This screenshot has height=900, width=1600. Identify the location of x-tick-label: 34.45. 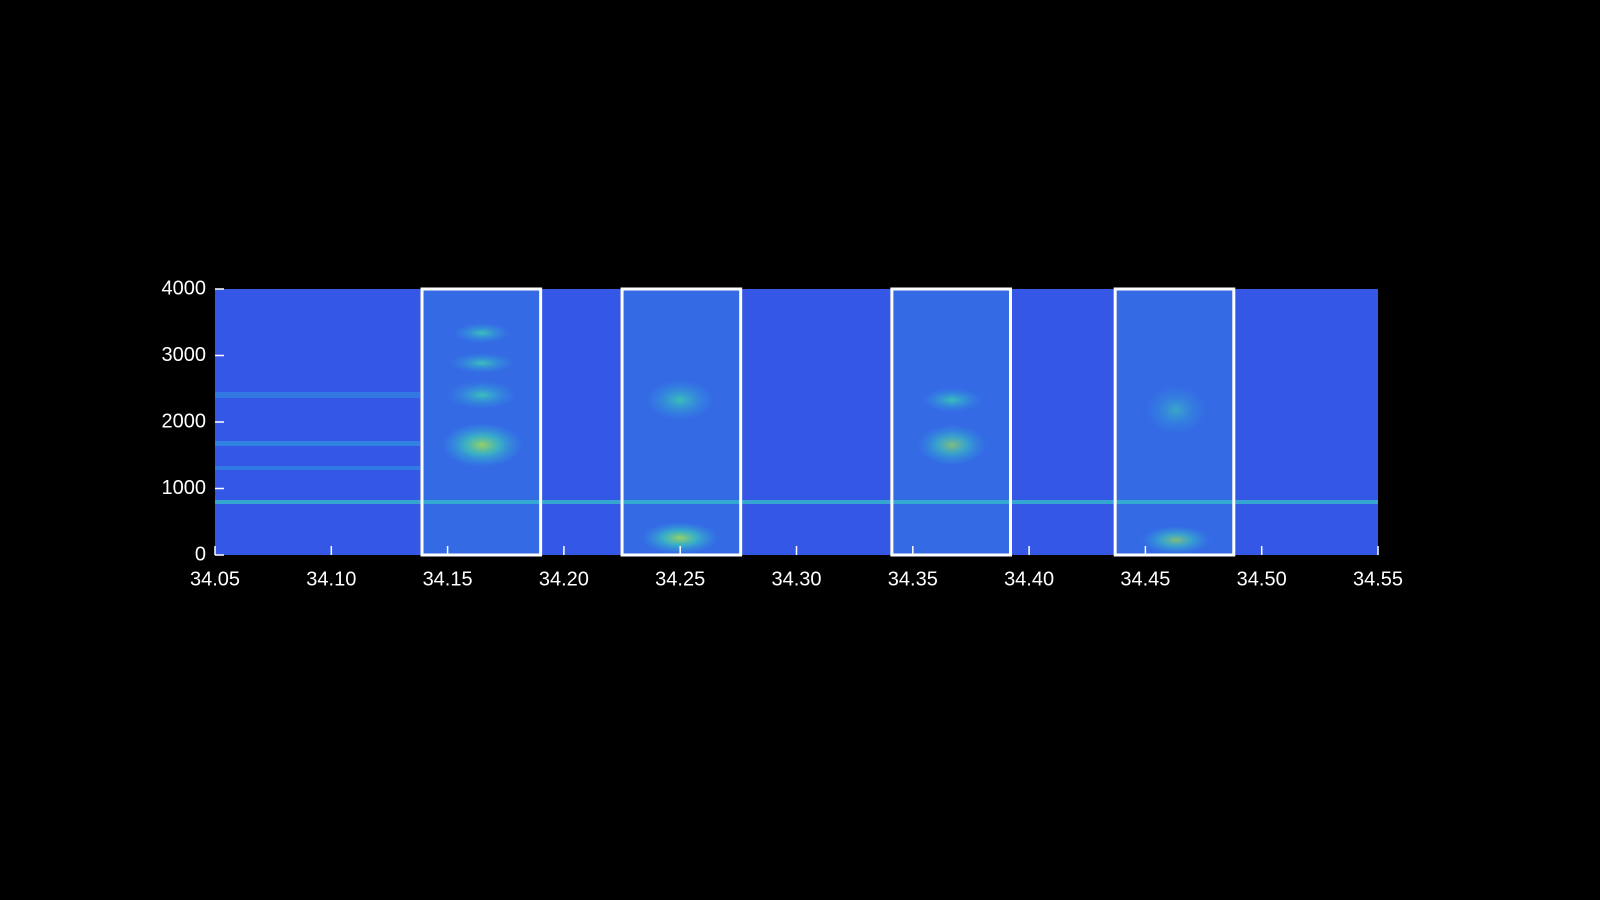
(1145, 579).